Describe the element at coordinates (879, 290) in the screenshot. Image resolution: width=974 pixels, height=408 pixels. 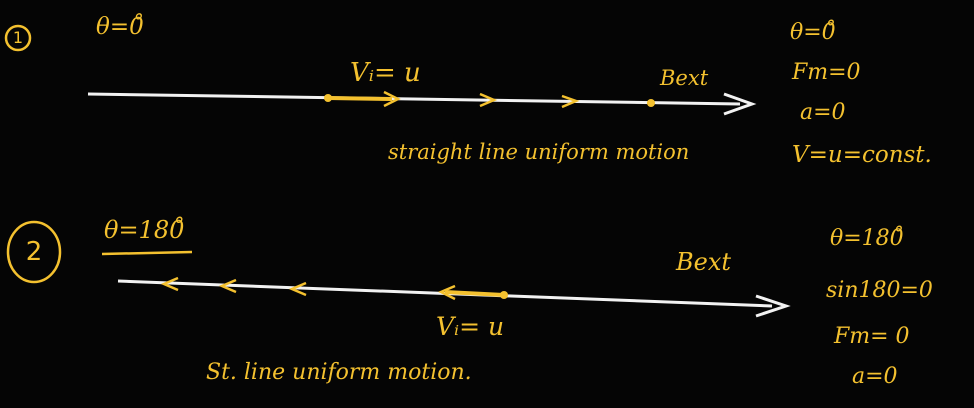
I see `case2-result-sine: sin180=0` at that location.